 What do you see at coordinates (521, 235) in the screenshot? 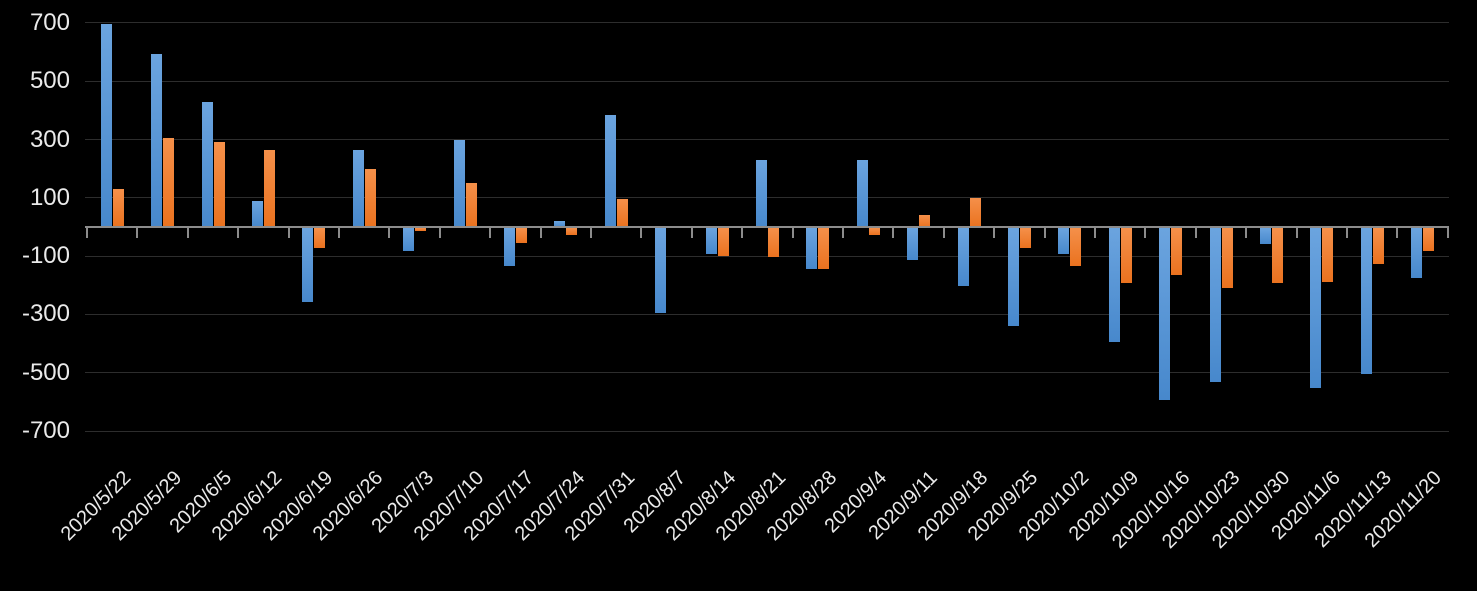
I see `bar-orange-2020/7/17` at bounding box center [521, 235].